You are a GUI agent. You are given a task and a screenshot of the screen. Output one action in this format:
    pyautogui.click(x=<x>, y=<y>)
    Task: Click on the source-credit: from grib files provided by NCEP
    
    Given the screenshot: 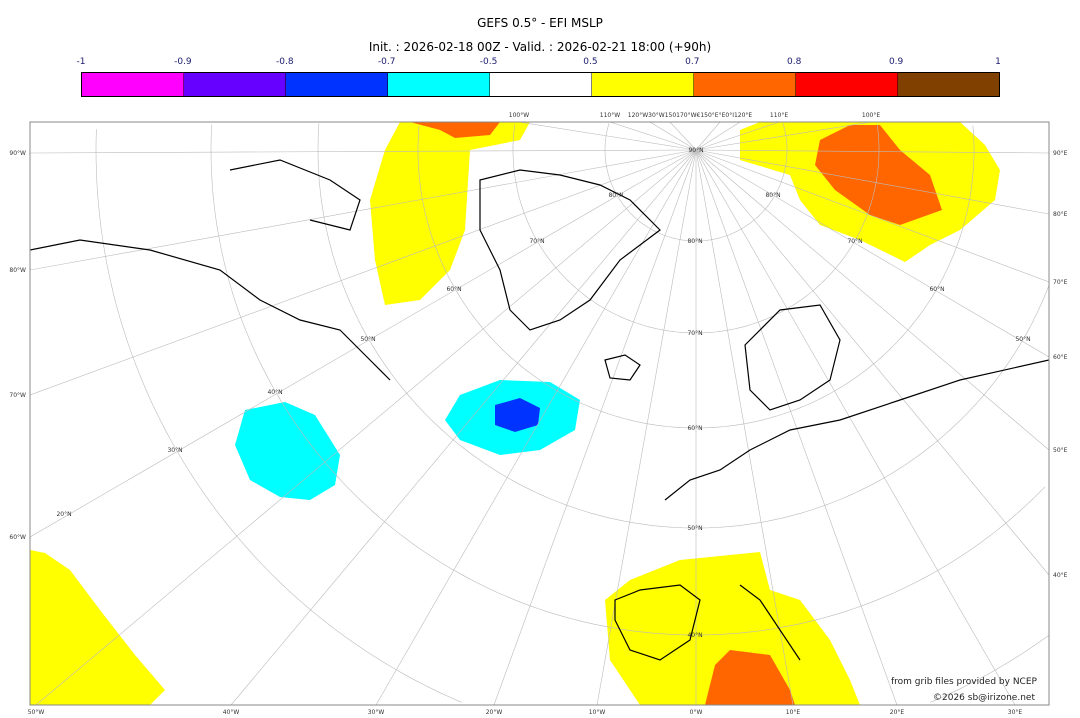 What is the action you would take?
    pyautogui.click(x=964, y=682)
    